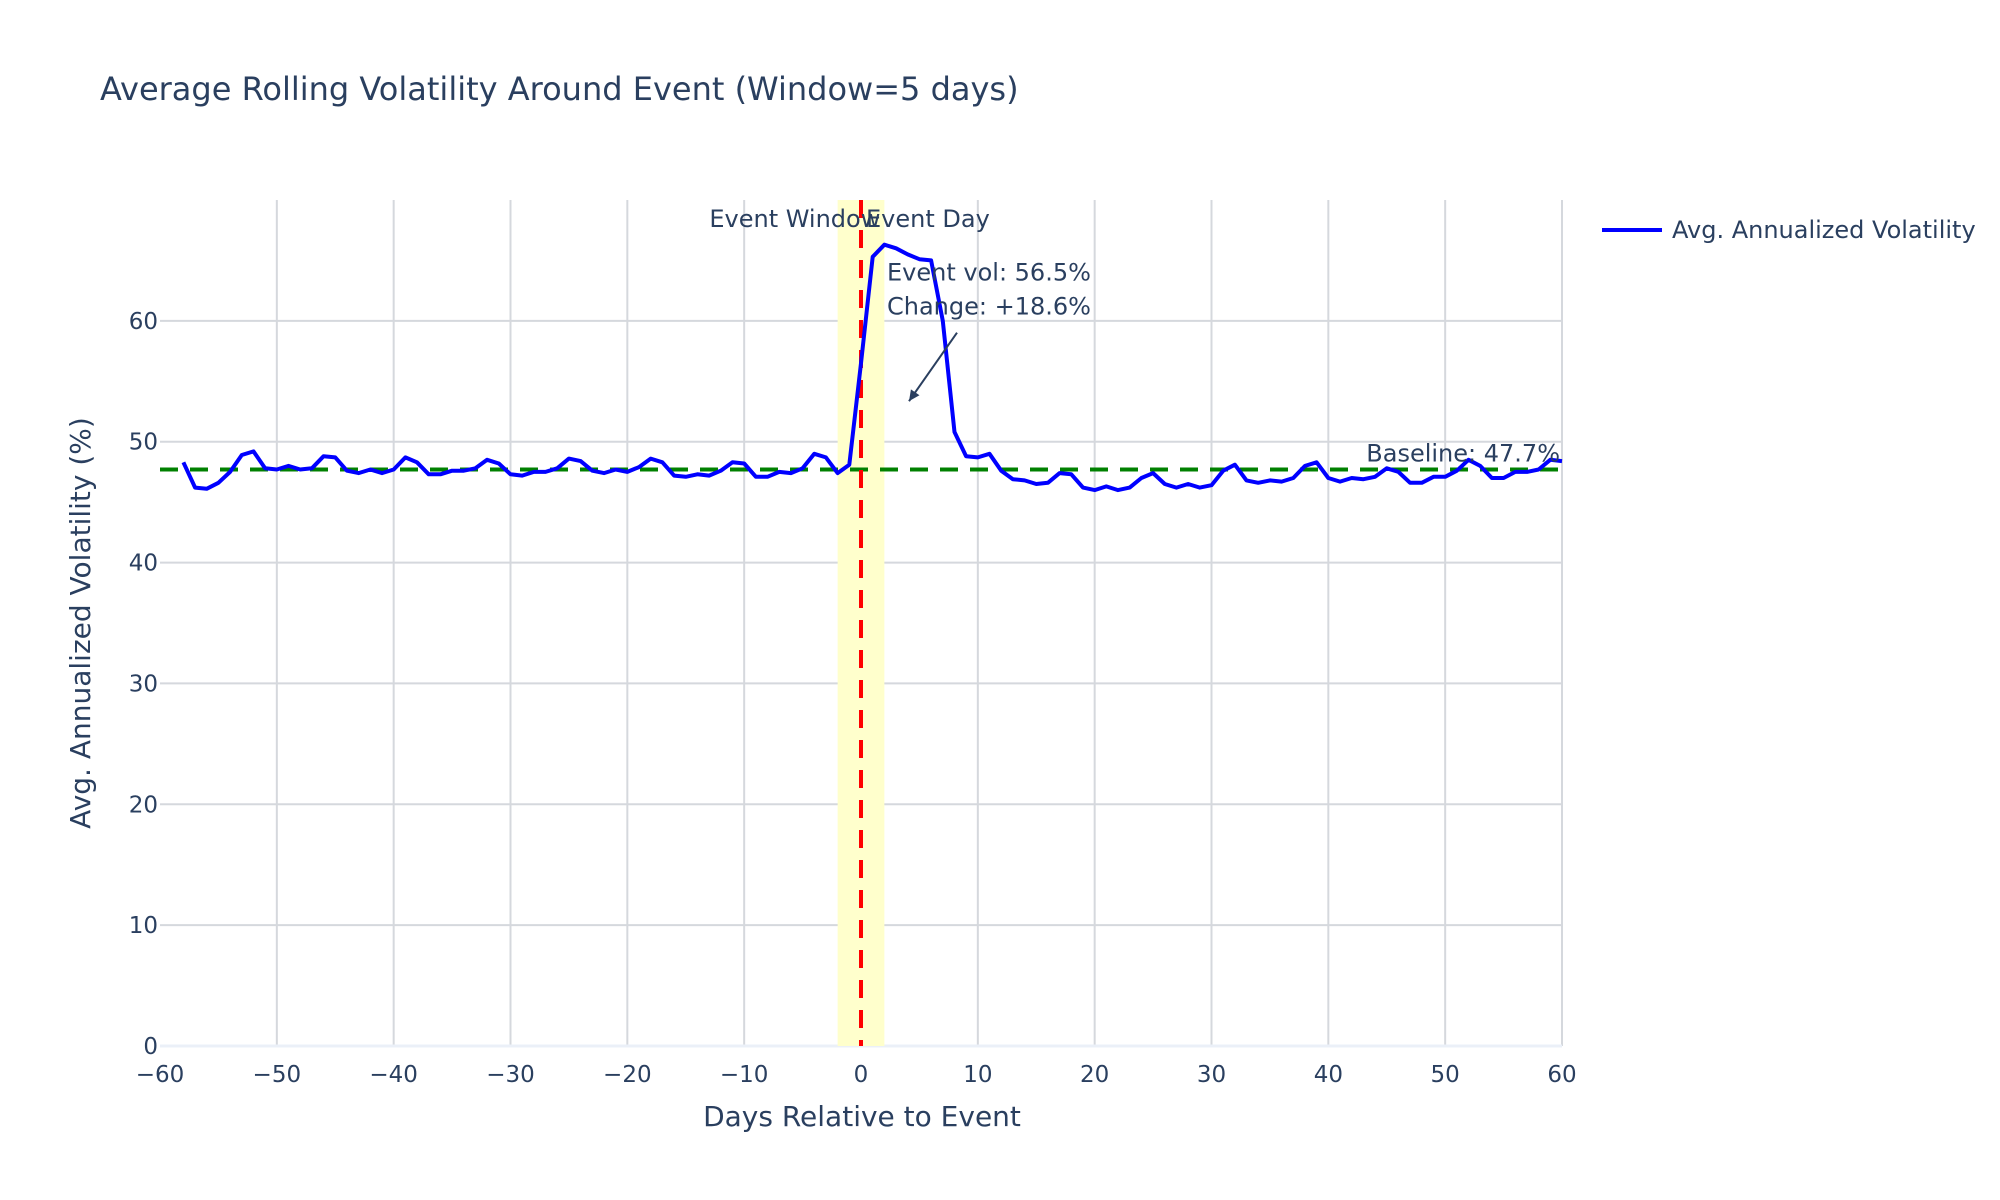 The width and height of the screenshot is (2000, 1200). What do you see at coordinates (914, 395) in the screenshot?
I see `event-annotation-arrowhead` at bounding box center [914, 395].